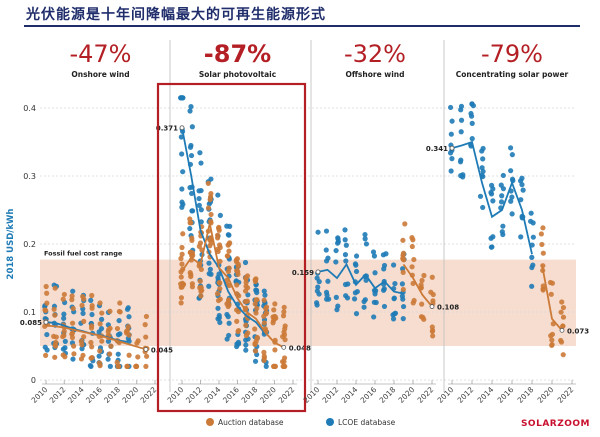  I want to click on panel-change-0: -47%, so click(100, 54).